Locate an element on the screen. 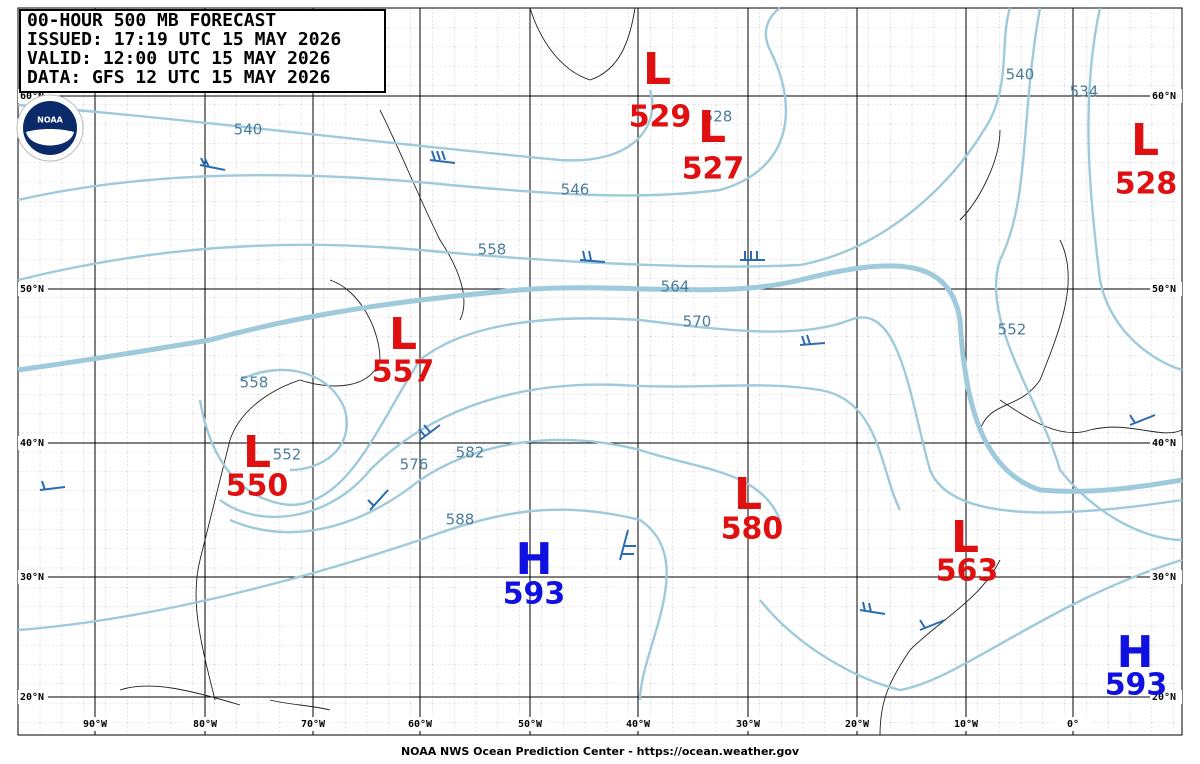  lon-label: 90°W is located at coordinates (95, 724).